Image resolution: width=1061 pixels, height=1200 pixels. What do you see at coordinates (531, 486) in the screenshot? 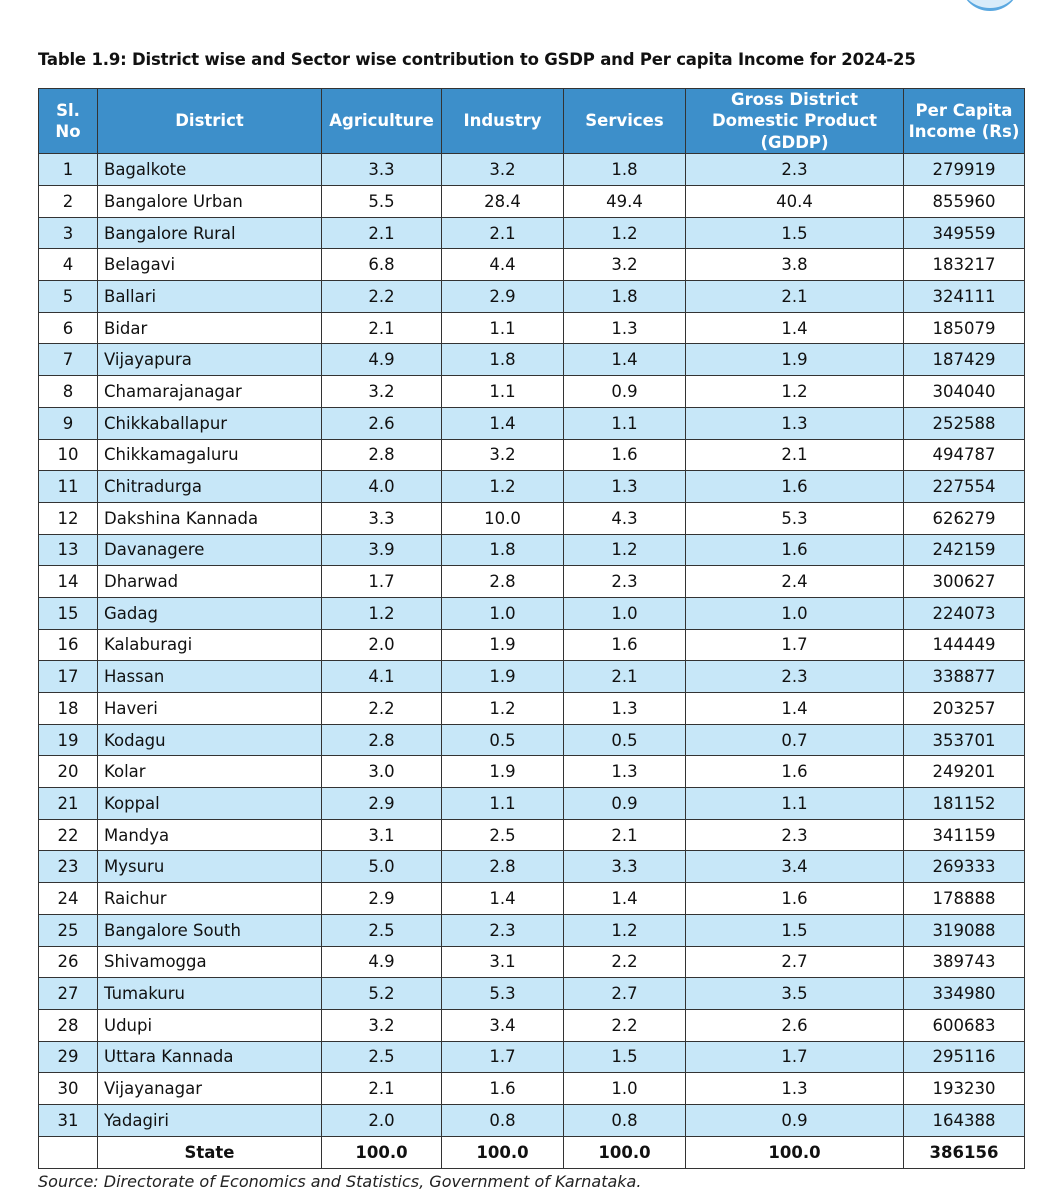
I see `table-row: 11 Chitradurga 4.0 1.2 1.3 1.6 227554` at bounding box center [531, 486].